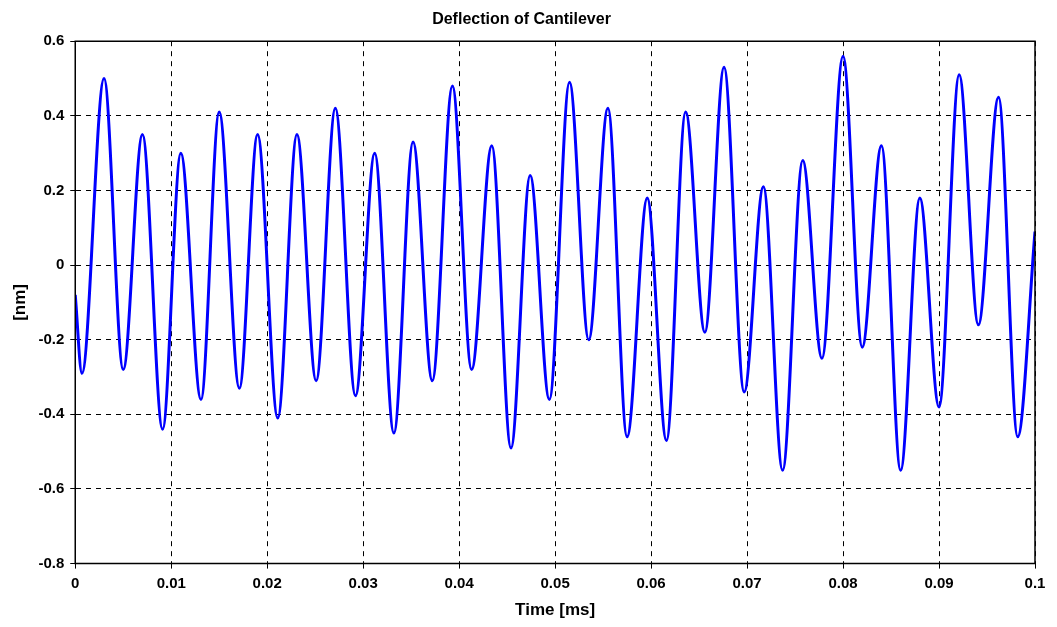 This screenshot has height=627, width=1057. Describe the element at coordinates (555, 582) in the screenshot. I see `x-tick-label: 0.05` at that location.